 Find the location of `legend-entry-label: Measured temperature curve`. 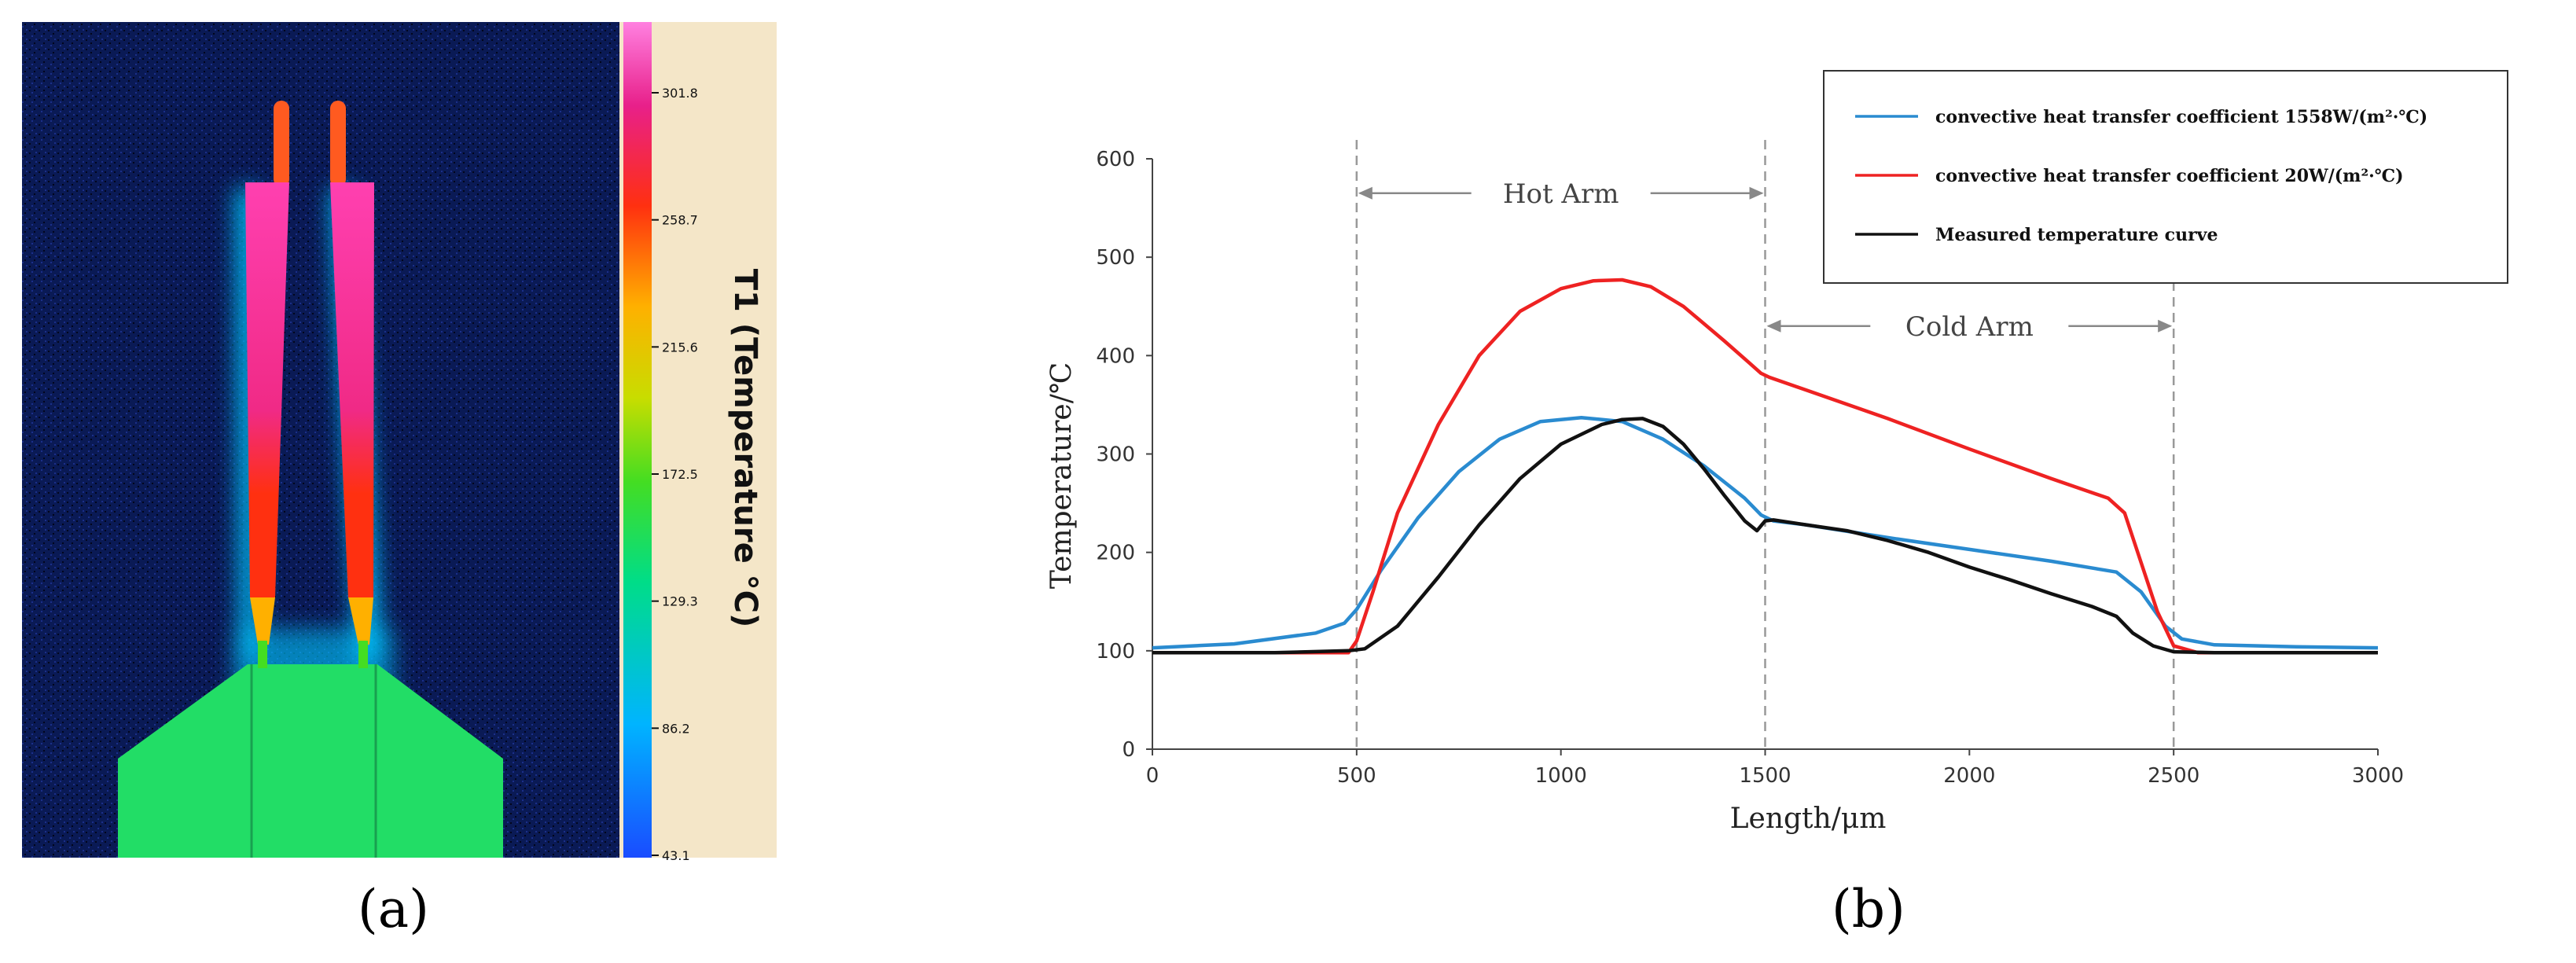

legend-entry-label: Measured temperature curve is located at coordinates (2076, 235).